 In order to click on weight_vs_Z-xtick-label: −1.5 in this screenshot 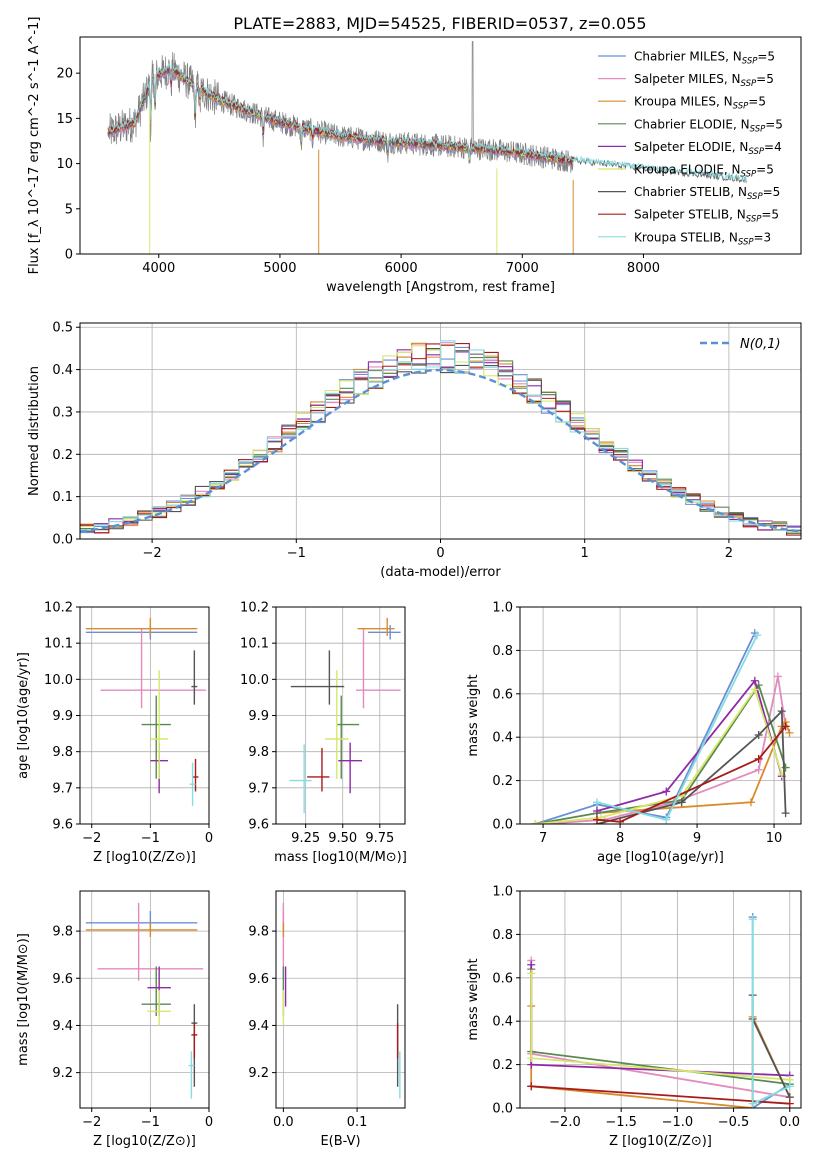, I will do `click(621, 1122)`.